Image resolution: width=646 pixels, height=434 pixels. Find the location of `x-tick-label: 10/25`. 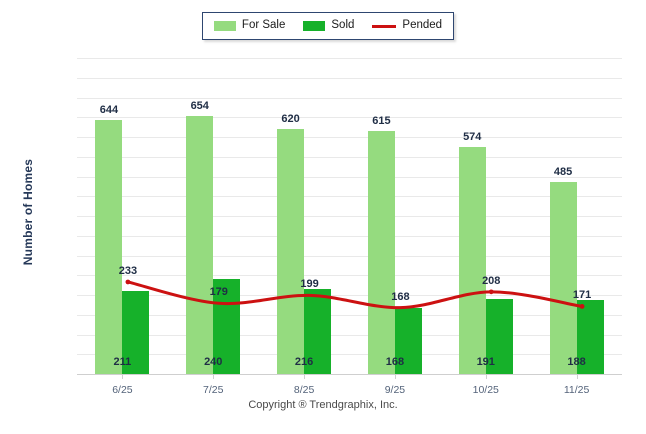

x-tick-label: 10/25 is located at coordinates (485, 390).